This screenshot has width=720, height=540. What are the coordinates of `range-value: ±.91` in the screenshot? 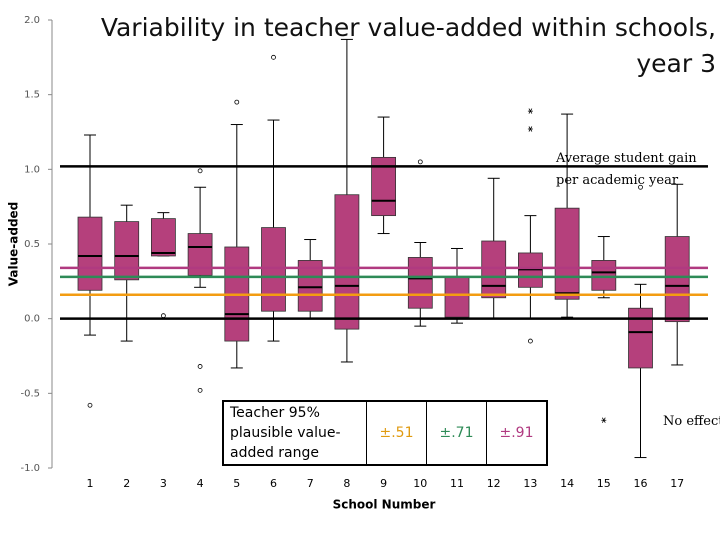 It's located at (516, 433).